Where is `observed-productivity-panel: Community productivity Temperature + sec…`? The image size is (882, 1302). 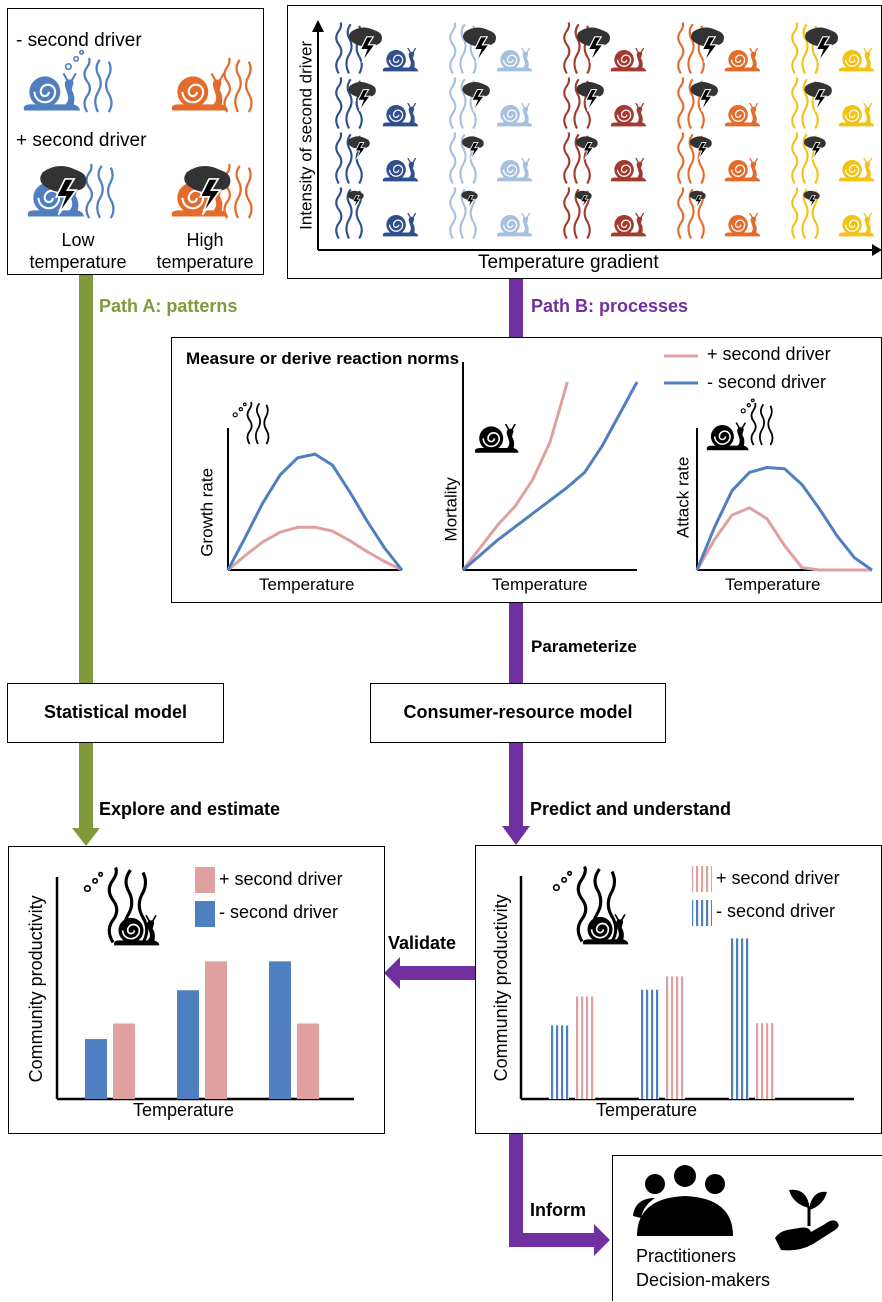 observed-productivity-panel: Community productivity Temperature + sec… is located at coordinates (196, 990).